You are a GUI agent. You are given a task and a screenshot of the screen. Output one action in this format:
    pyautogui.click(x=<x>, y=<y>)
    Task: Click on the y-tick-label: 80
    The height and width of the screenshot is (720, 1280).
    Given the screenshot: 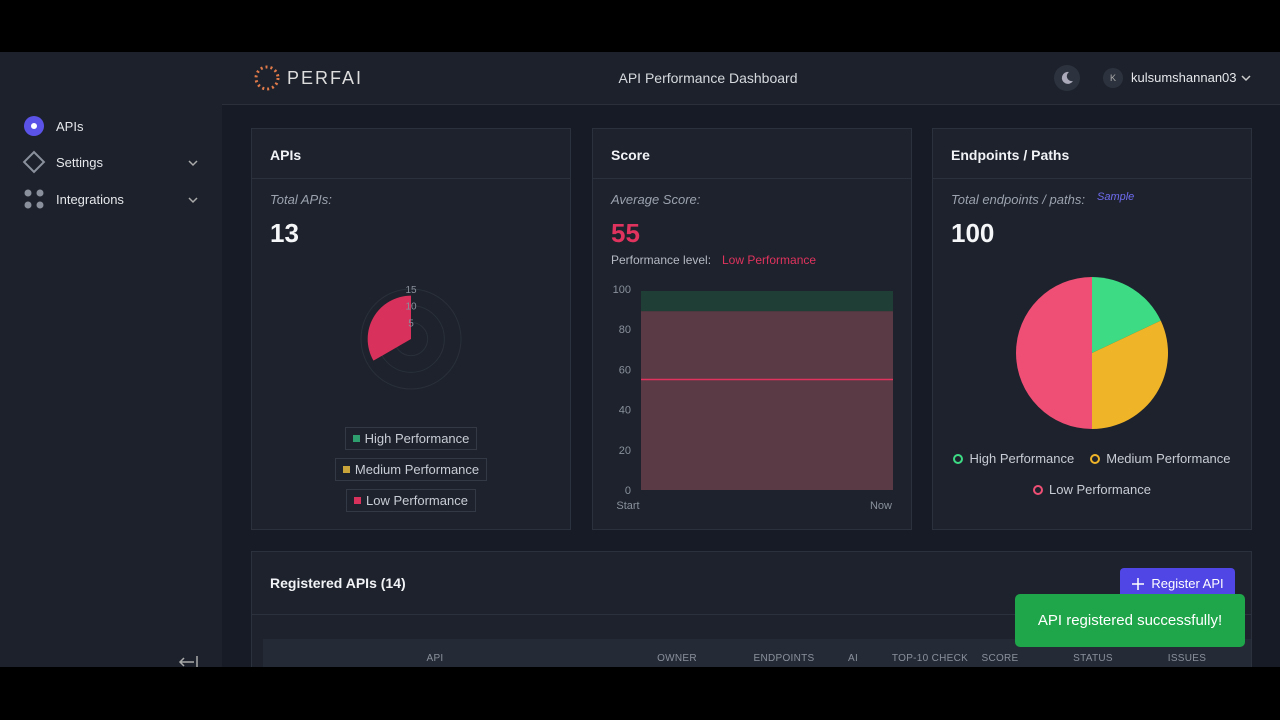 What is the action you would take?
    pyautogui.click(x=625, y=330)
    